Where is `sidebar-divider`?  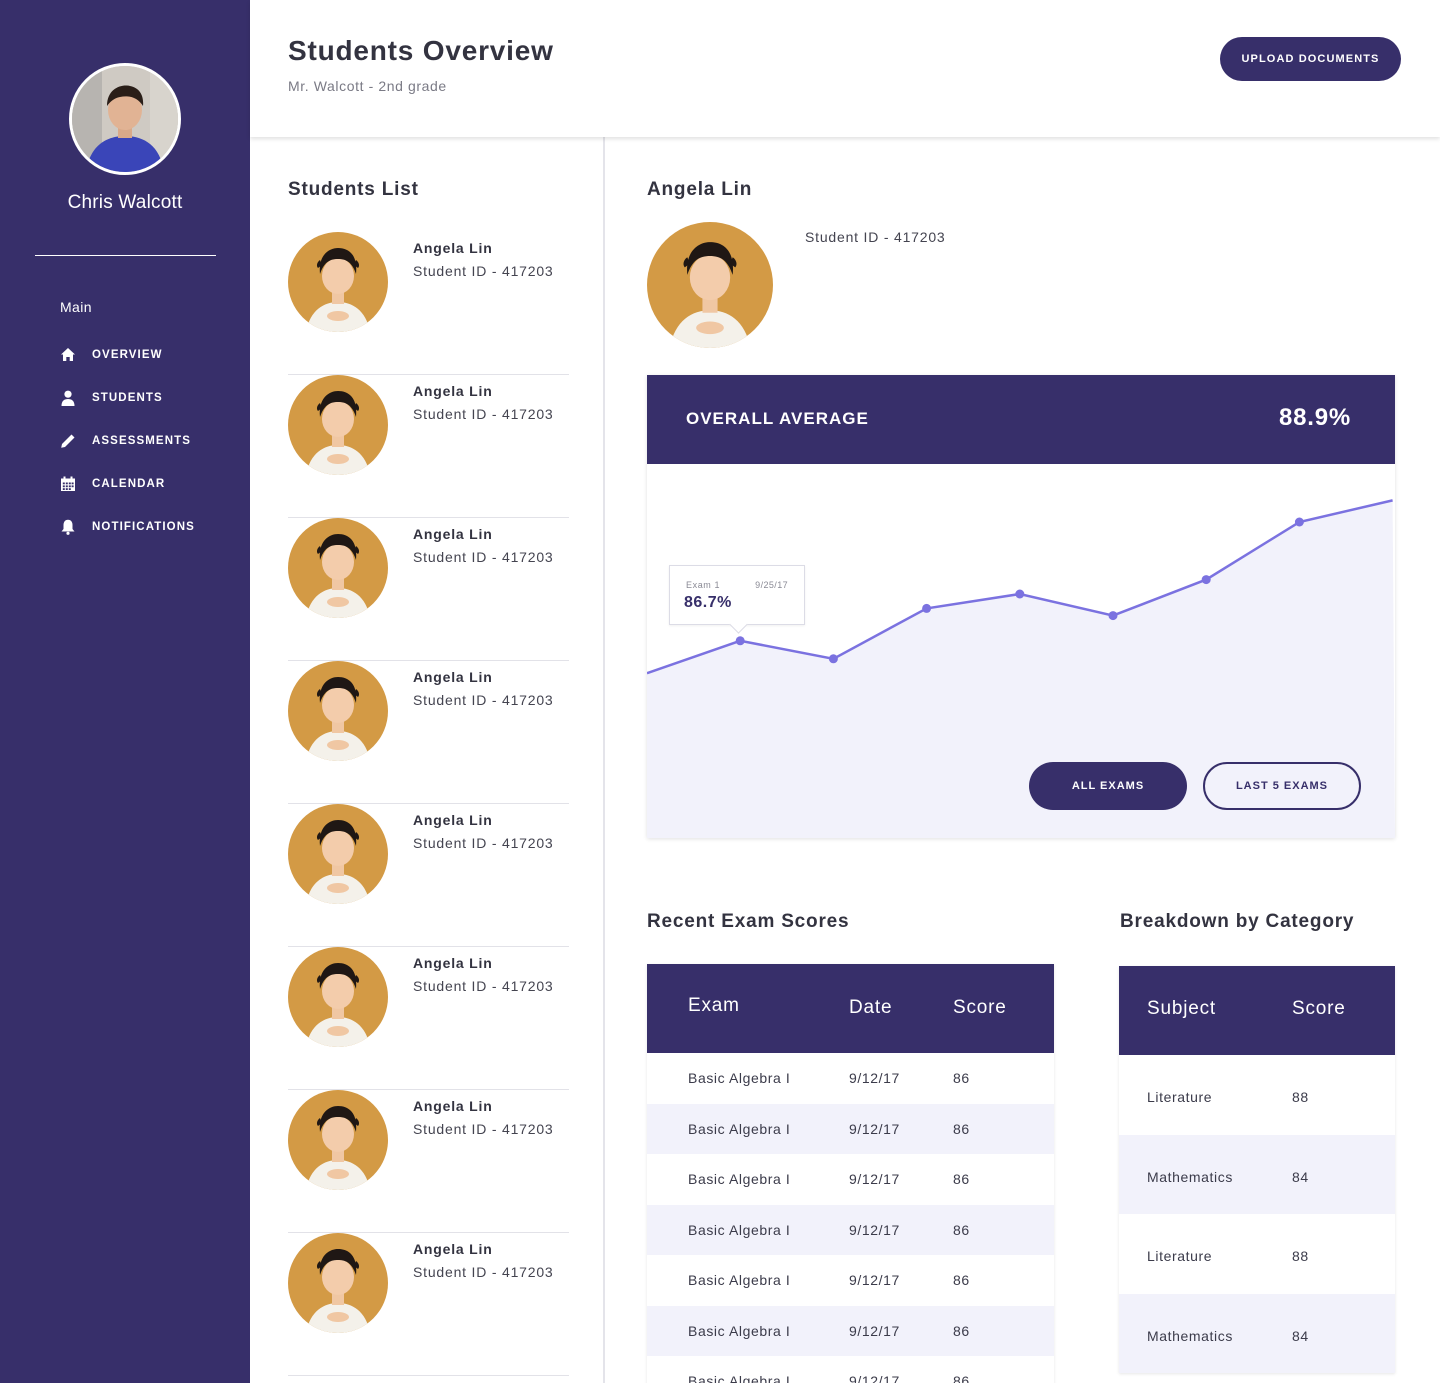
sidebar-divider is located at coordinates (125, 255).